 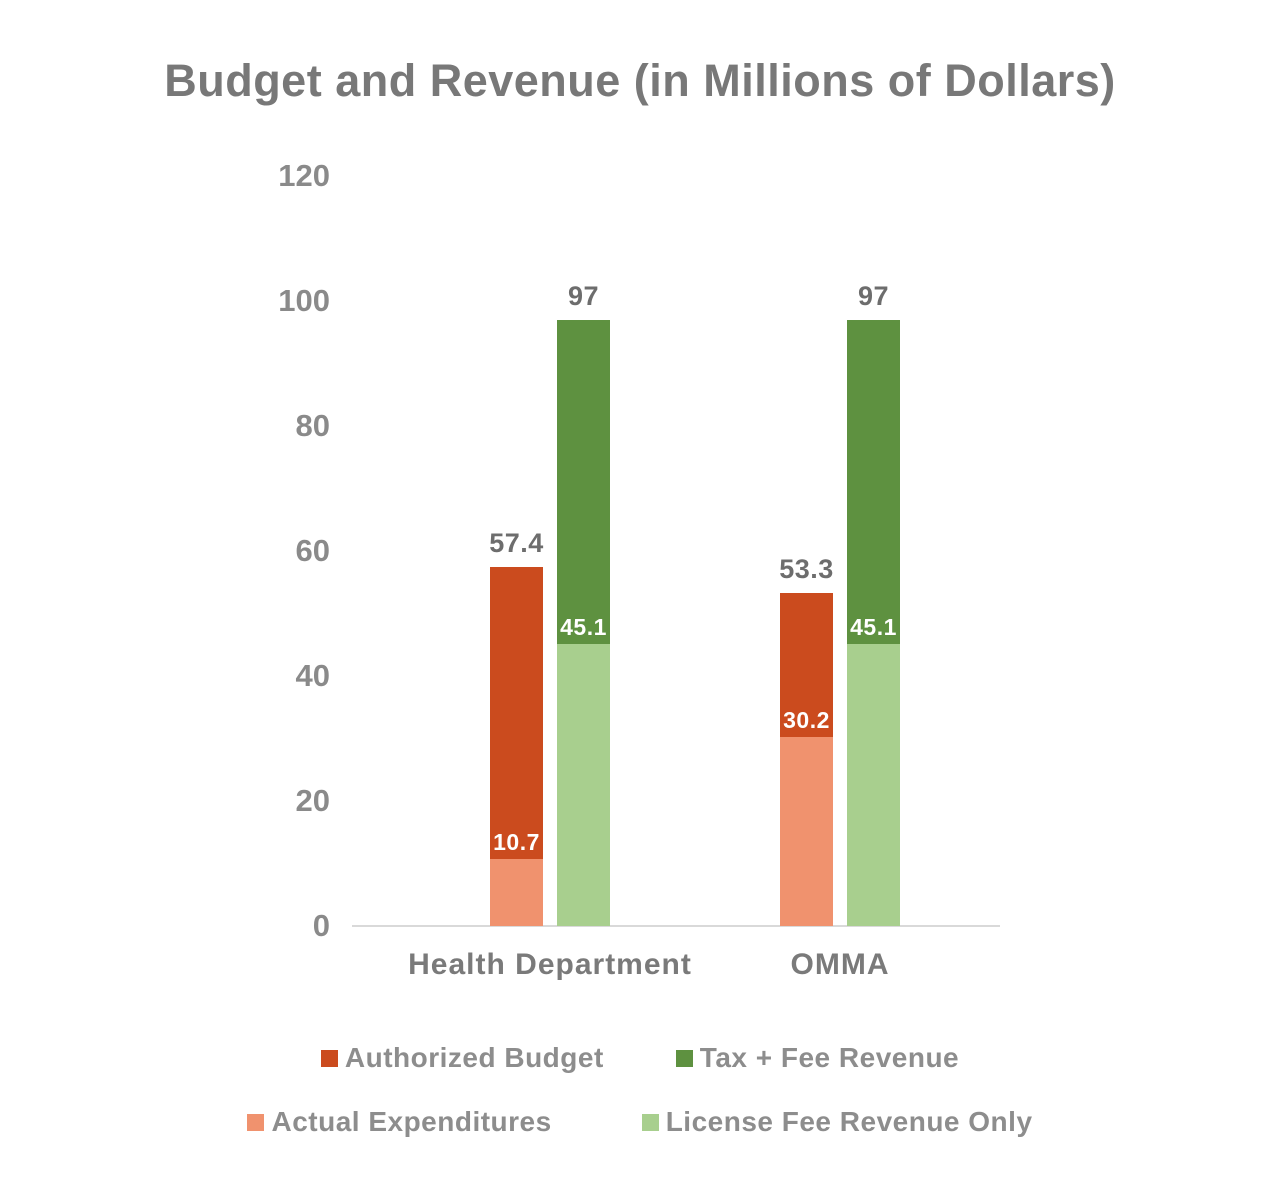 I want to click on legend-label: License Fee Revenue Only, so click(x=849, y=1121).